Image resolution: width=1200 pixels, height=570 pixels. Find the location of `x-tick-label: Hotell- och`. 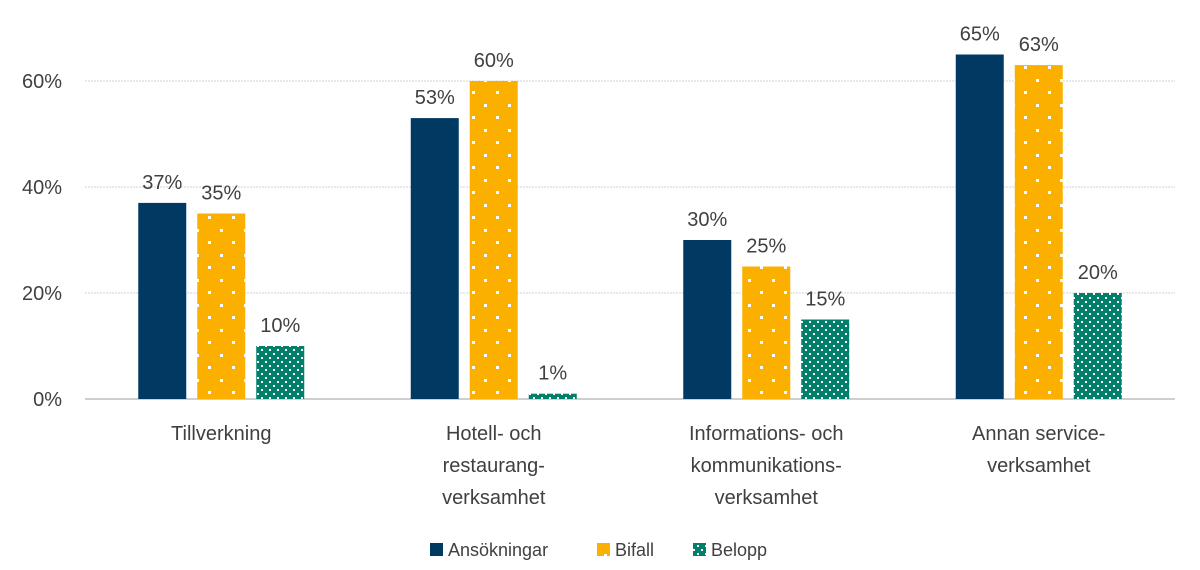

x-tick-label: Hotell- och is located at coordinates (494, 434).